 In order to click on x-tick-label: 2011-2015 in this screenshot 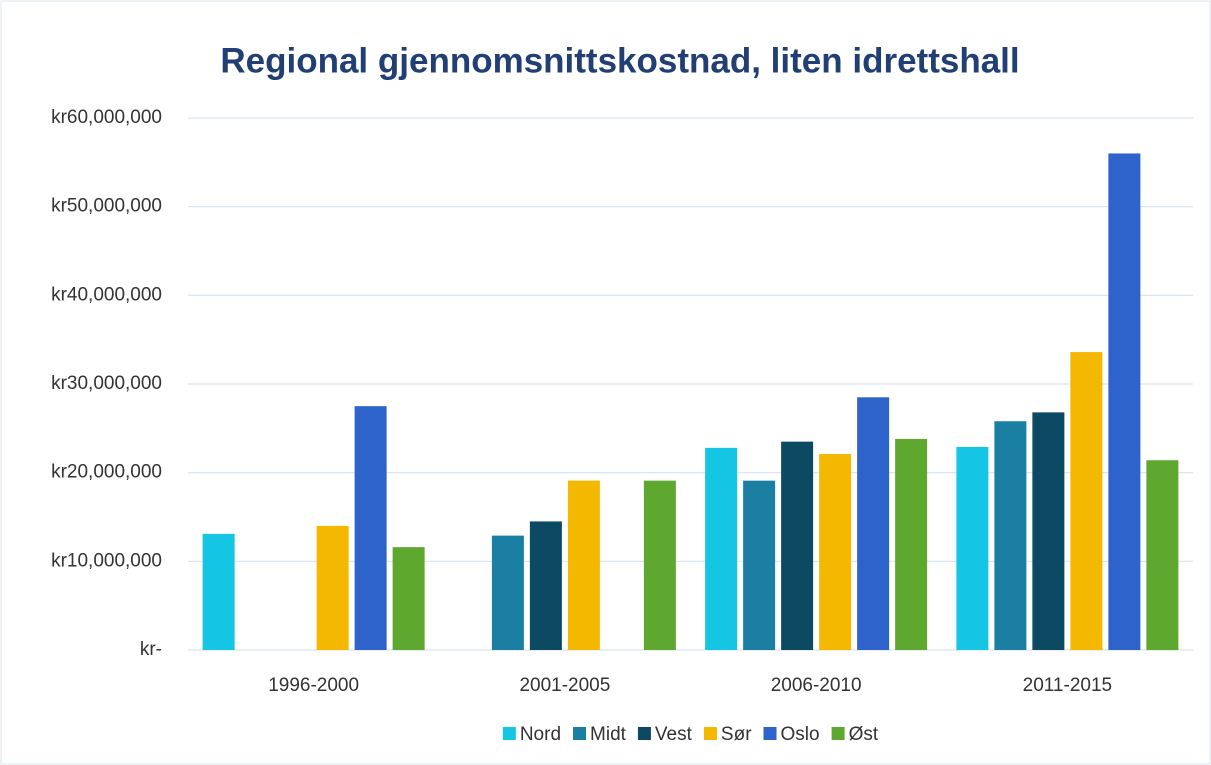, I will do `click(1067, 685)`.